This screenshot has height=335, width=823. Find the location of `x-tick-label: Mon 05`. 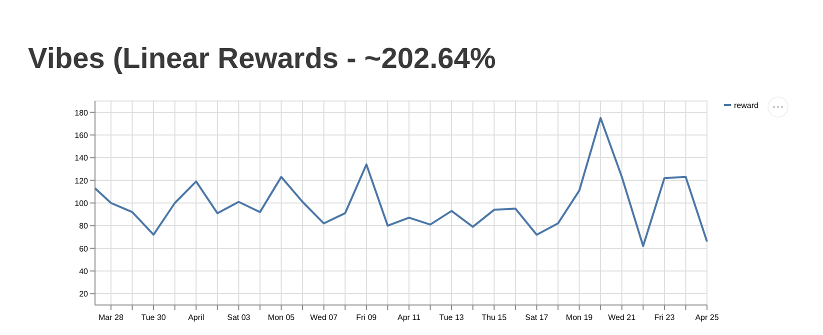

x-tick-label: Mon 05 is located at coordinates (282, 317).